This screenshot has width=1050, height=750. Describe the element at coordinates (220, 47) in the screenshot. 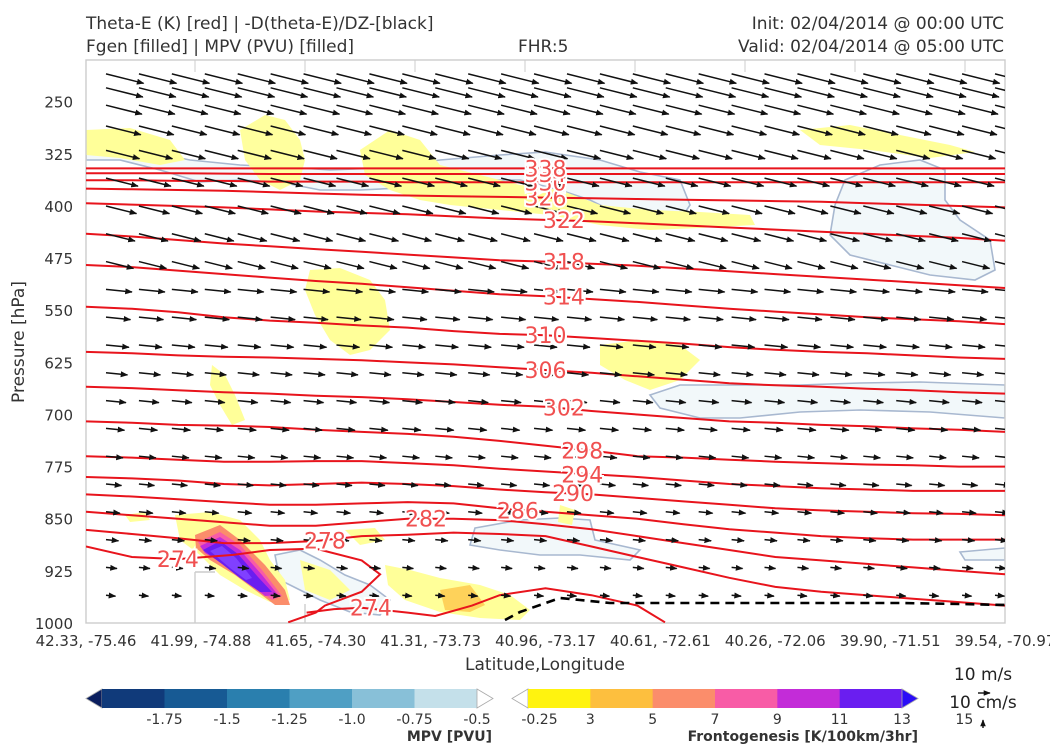

I see `title-line-2: Fgen [filled] | MPV (PVU) [filled]` at that location.